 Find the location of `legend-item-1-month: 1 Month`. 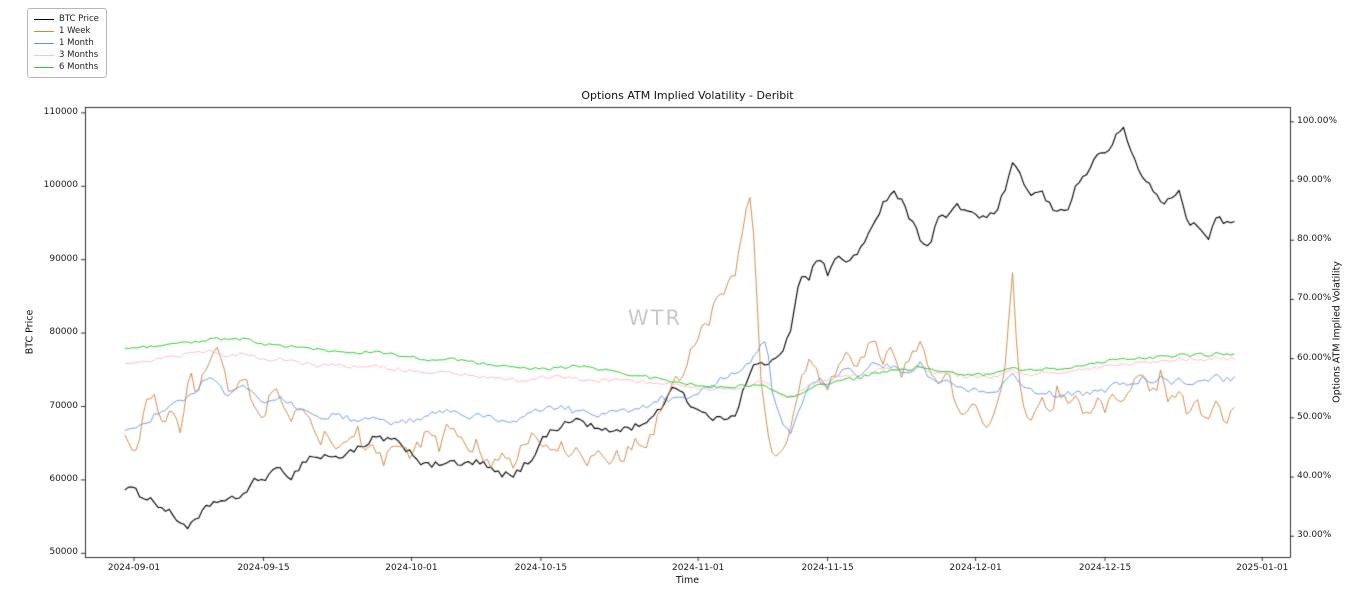

legend-item-1-month: 1 Month is located at coordinates (66, 43).